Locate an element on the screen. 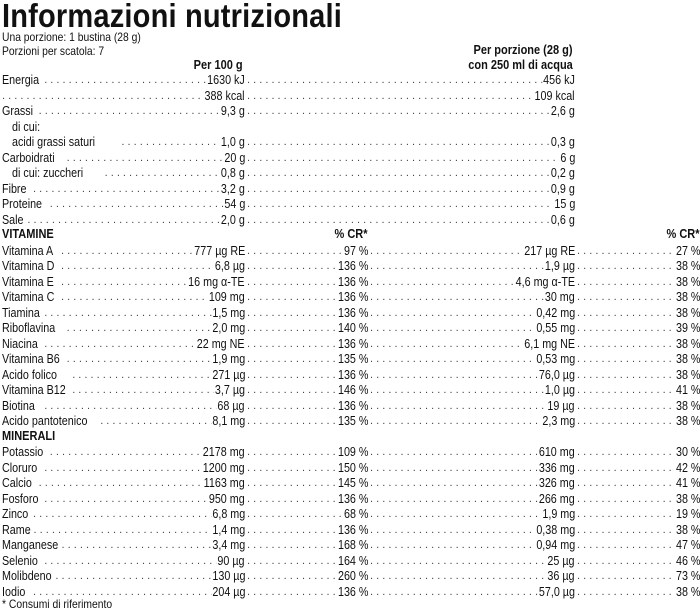  value-per-100g: 2,0 g is located at coordinates (232, 220).